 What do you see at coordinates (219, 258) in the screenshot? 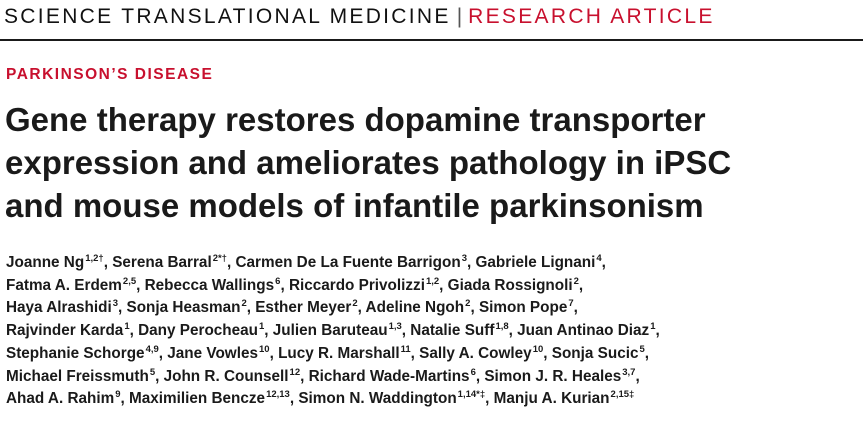
I see `author-affiliation: 2*†` at bounding box center [219, 258].